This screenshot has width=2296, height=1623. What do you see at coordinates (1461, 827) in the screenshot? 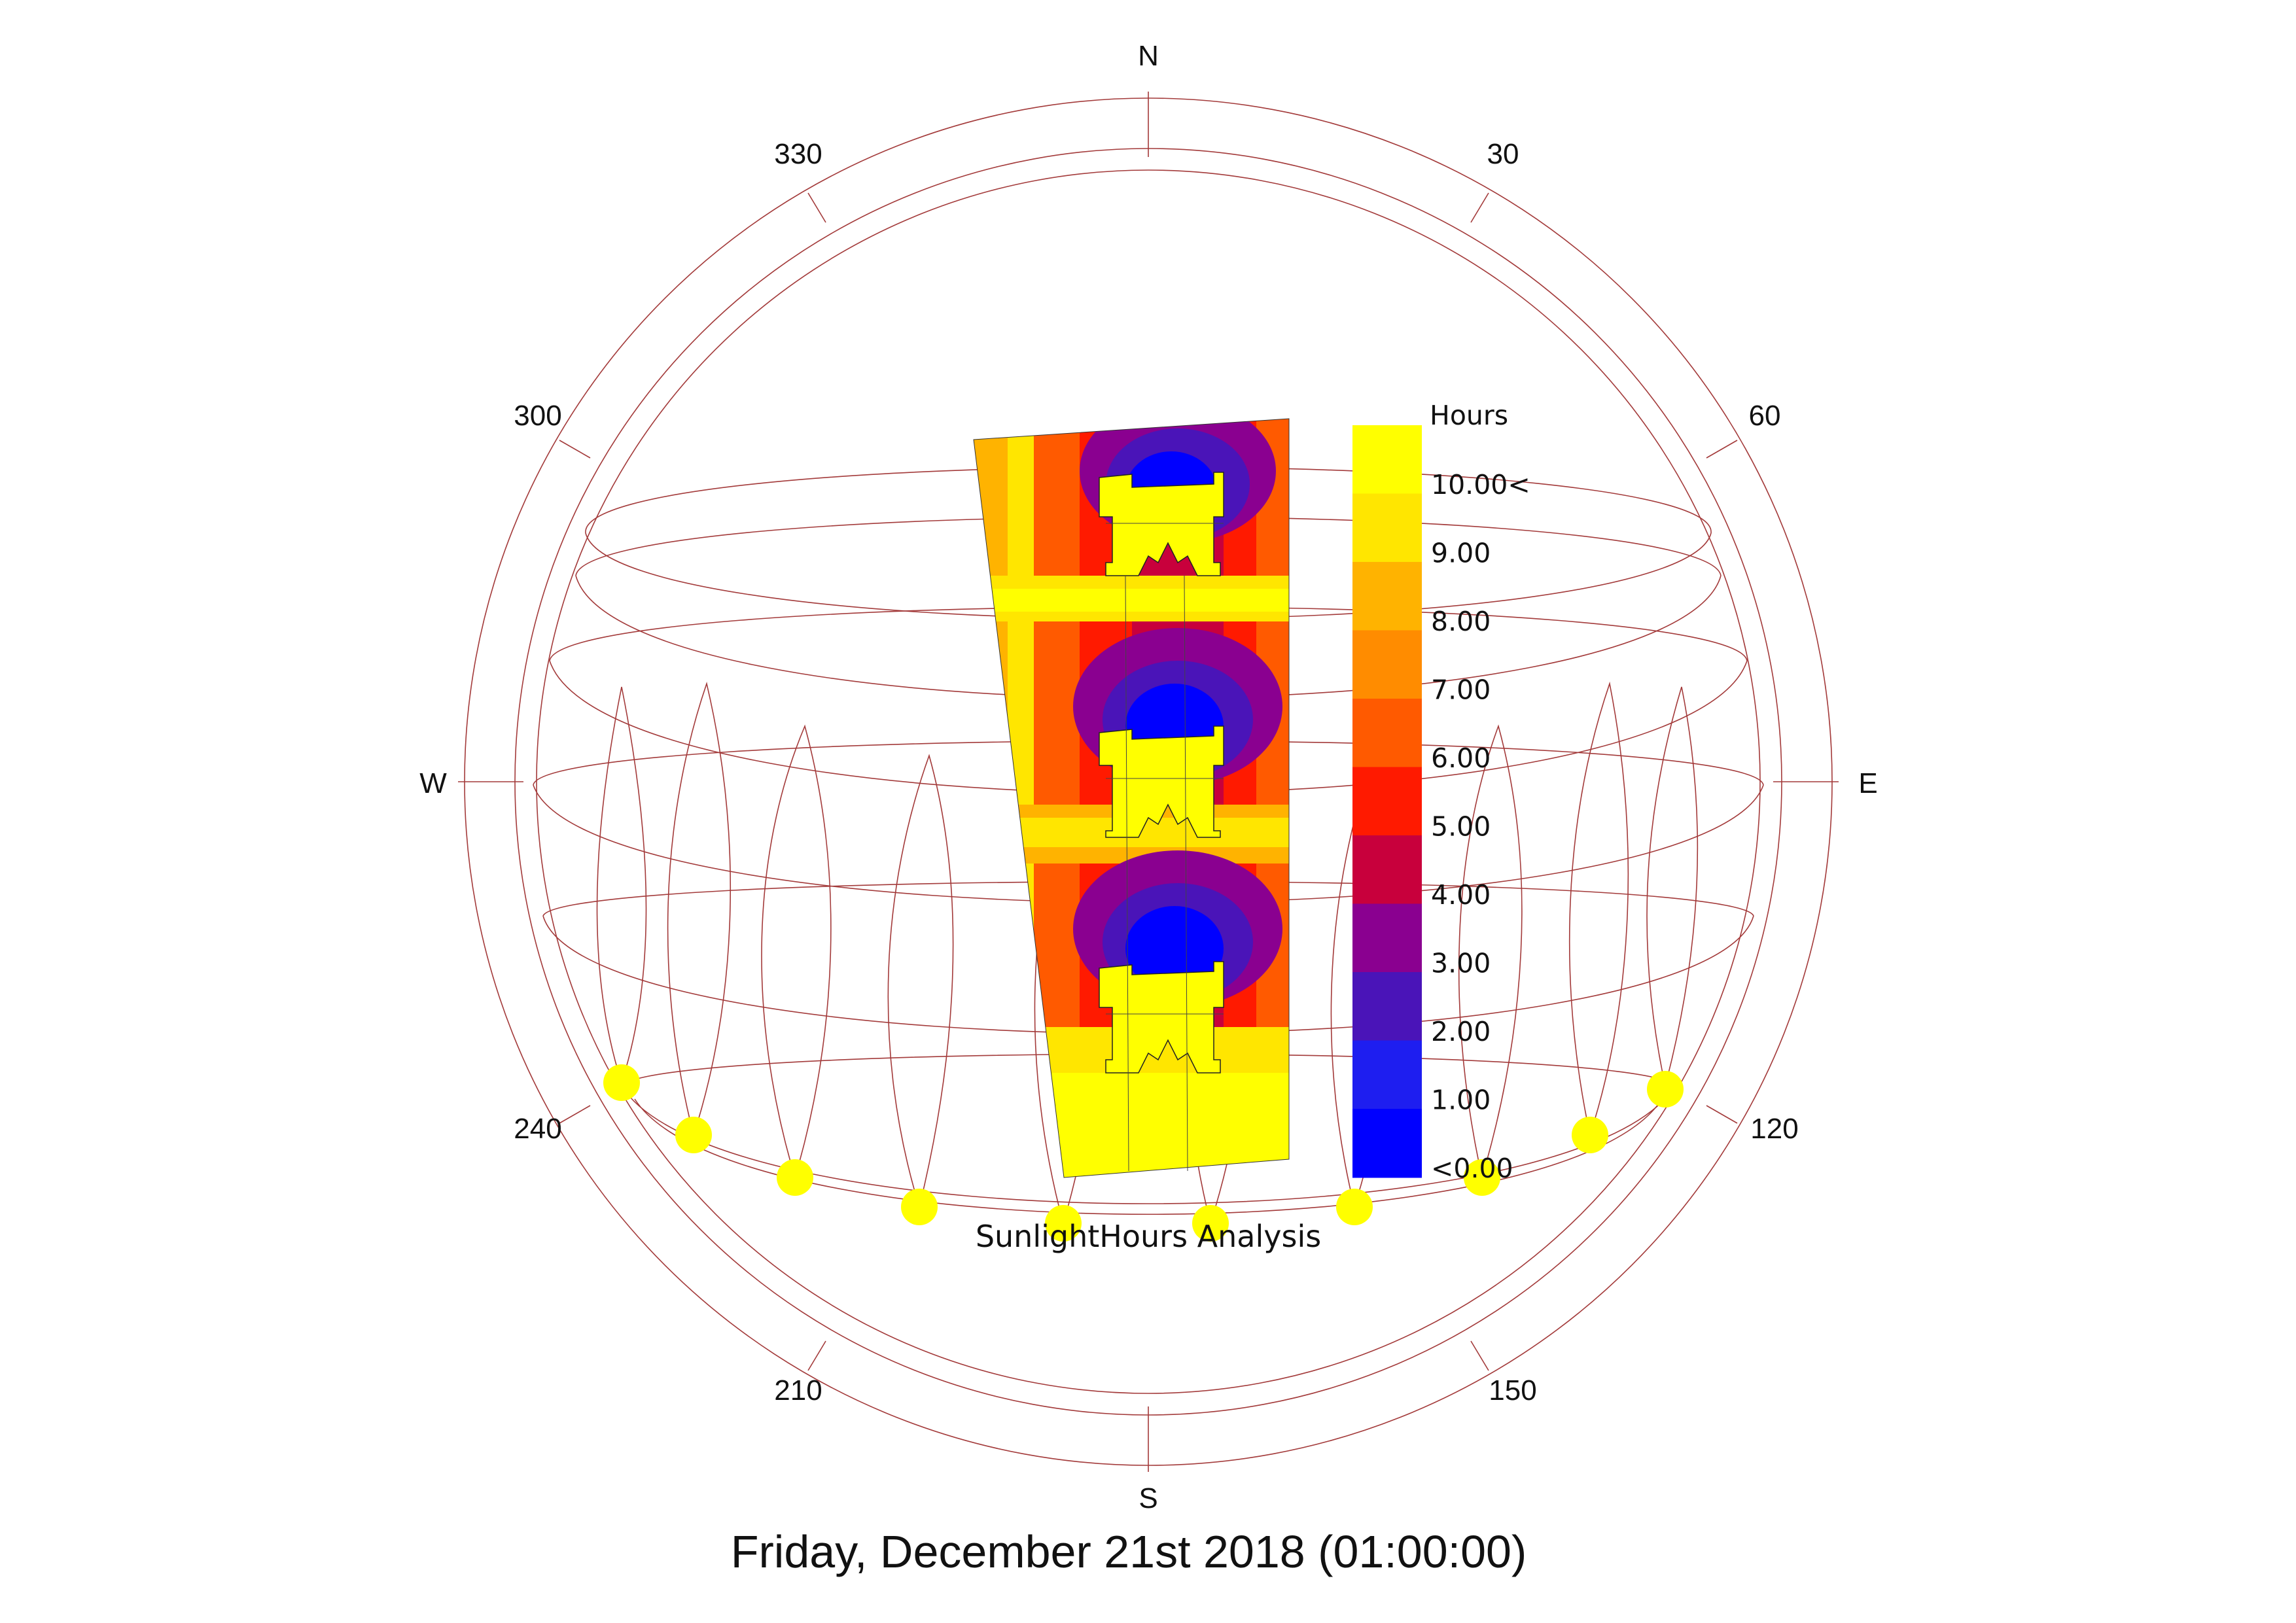
I see `legend-label: 5.00` at bounding box center [1461, 827].